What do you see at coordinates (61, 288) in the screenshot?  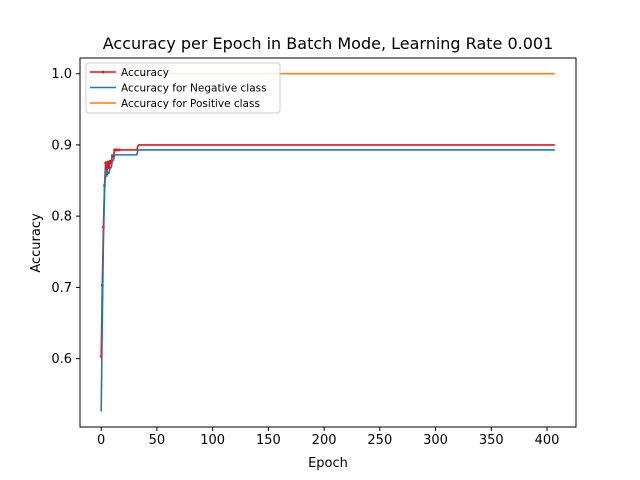 I see `y-tick-label: 0.7` at bounding box center [61, 288].